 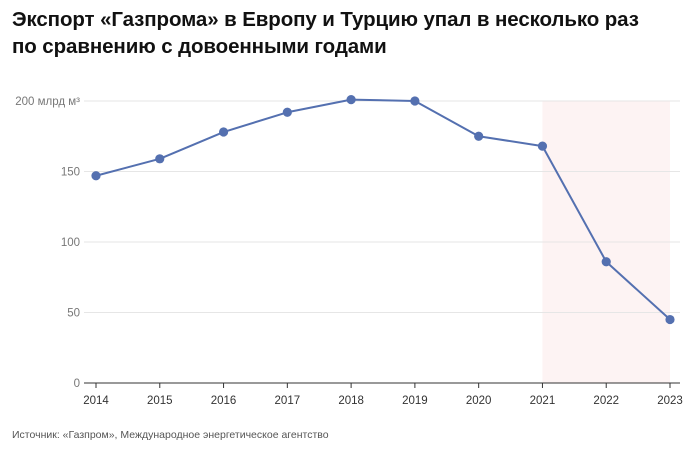 I want to click on x-tick-label: 2016, so click(x=224, y=401).